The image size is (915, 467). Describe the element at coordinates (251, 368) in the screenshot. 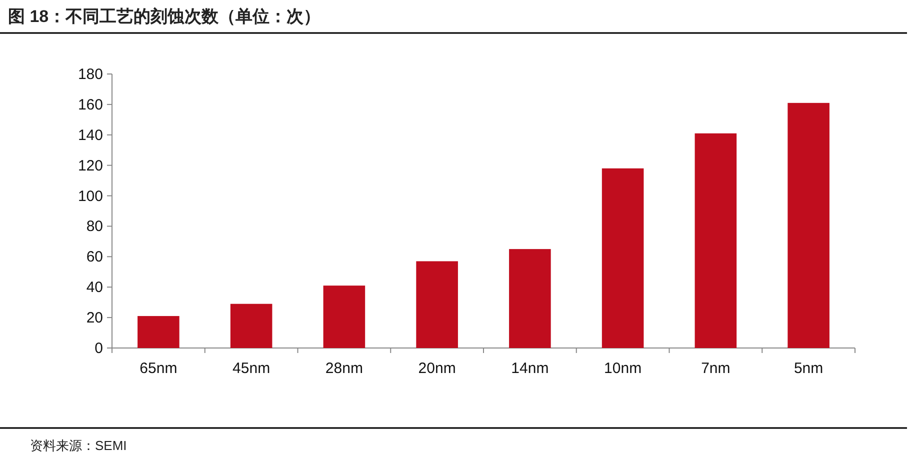

I see `x-tick-label: 45nm` at that location.